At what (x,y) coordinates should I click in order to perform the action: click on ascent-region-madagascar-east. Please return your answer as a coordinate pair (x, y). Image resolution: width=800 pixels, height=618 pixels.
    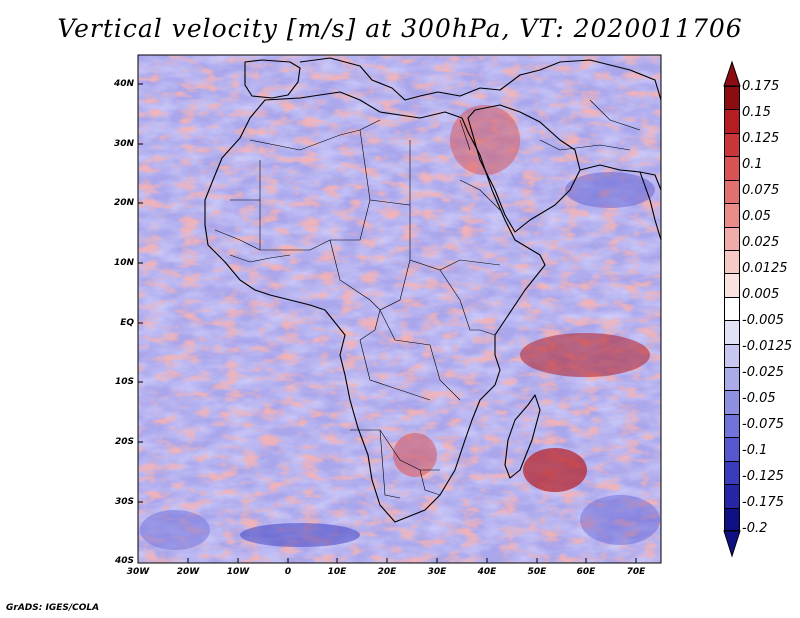
    Looking at the image, I should click on (555, 470).